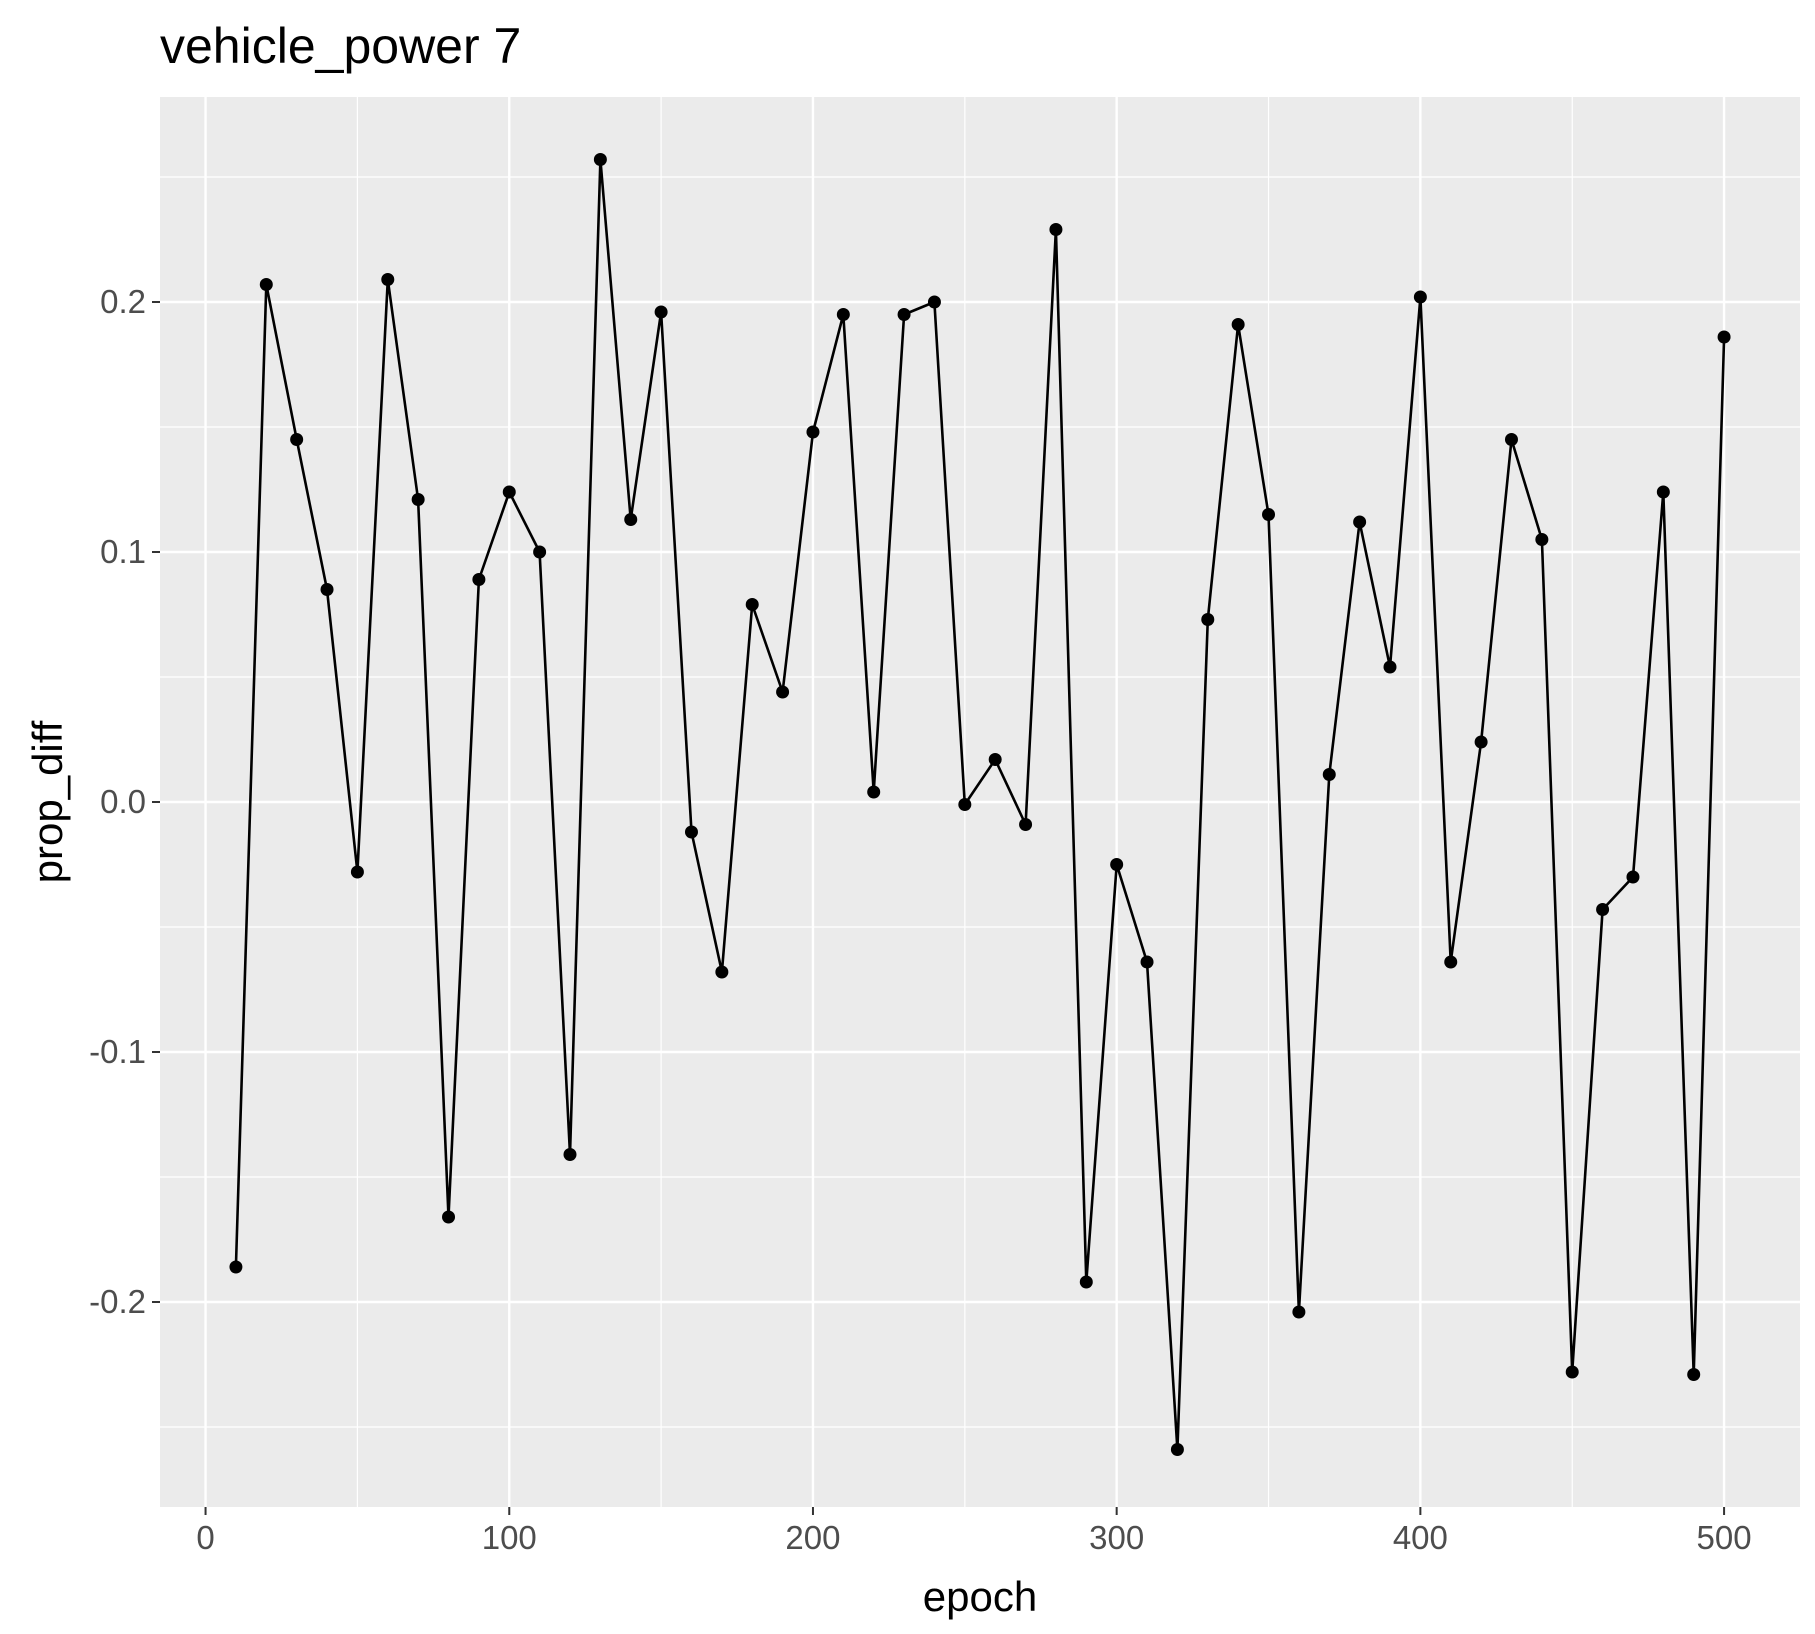  What do you see at coordinates (340, 46) in the screenshot?
I see `chart-title: vehicle_power 7` at bounding box center [340, 46].